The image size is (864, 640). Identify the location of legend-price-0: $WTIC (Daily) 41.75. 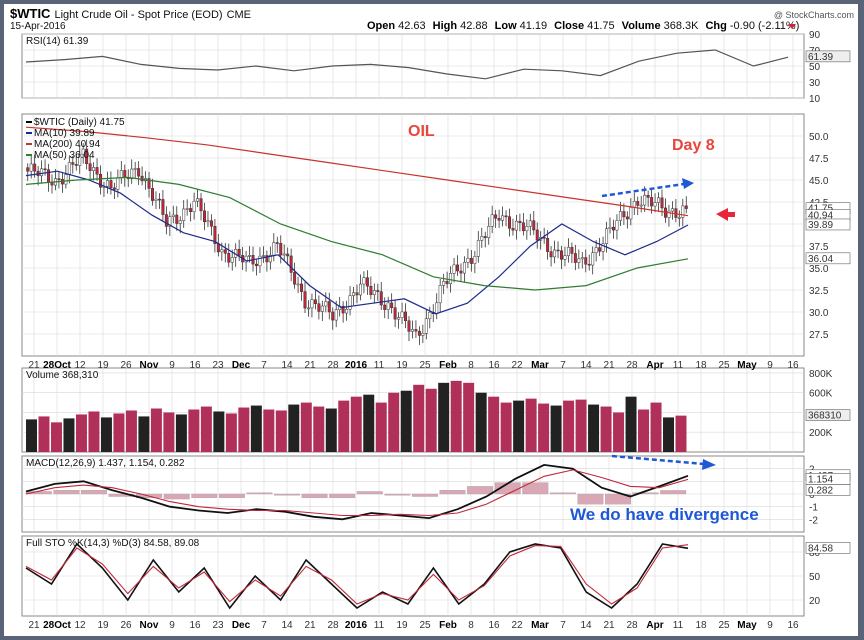
(79, 122).